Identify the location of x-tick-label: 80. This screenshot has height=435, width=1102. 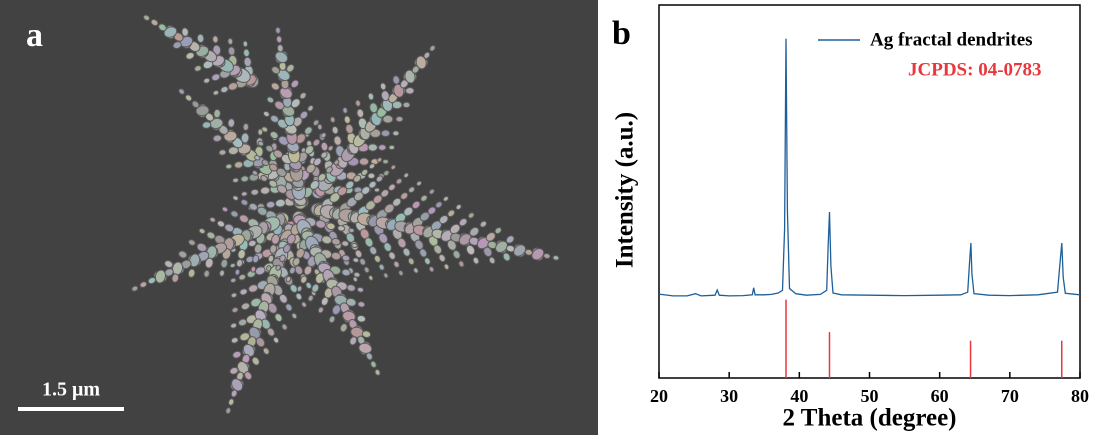
(1080, 396).